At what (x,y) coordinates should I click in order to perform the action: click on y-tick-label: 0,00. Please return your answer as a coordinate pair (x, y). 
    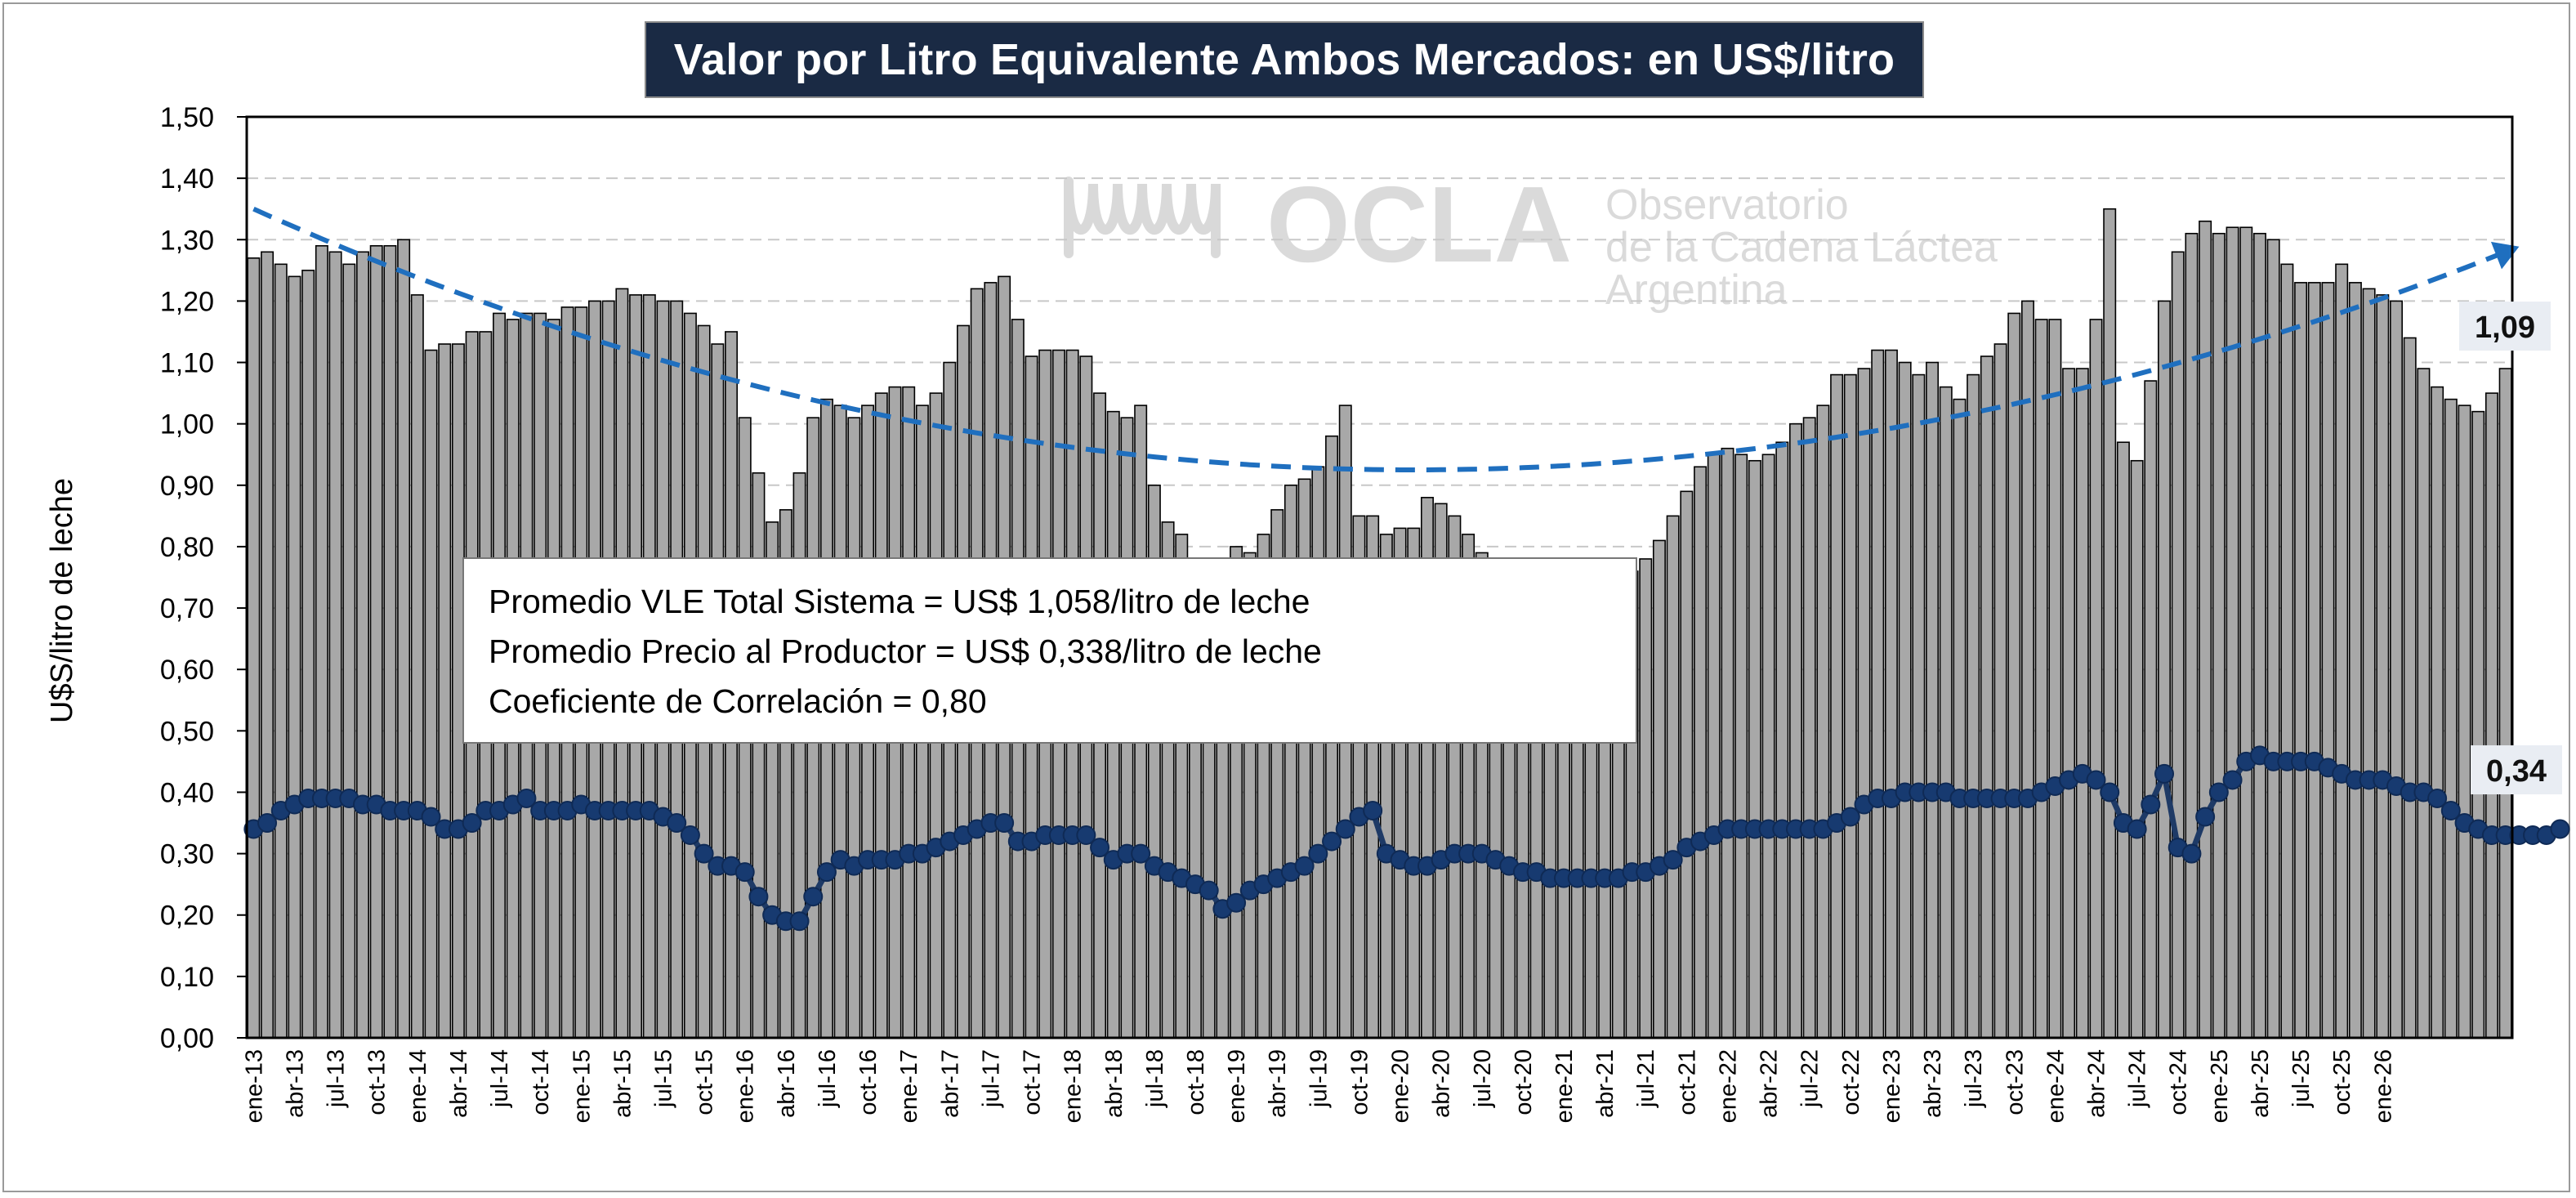
    Looking at the image, I should click on (187, 1038).